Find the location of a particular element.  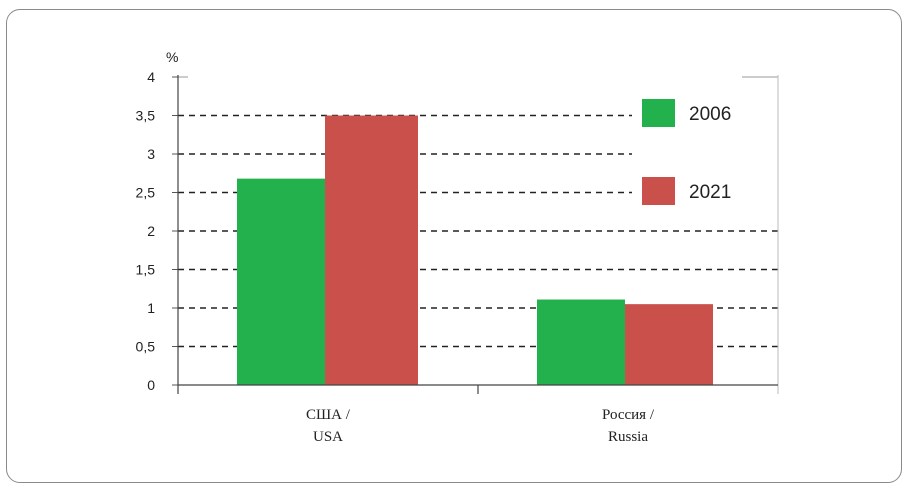

y-tick-label: 4 is located at coordinates (151, 77).